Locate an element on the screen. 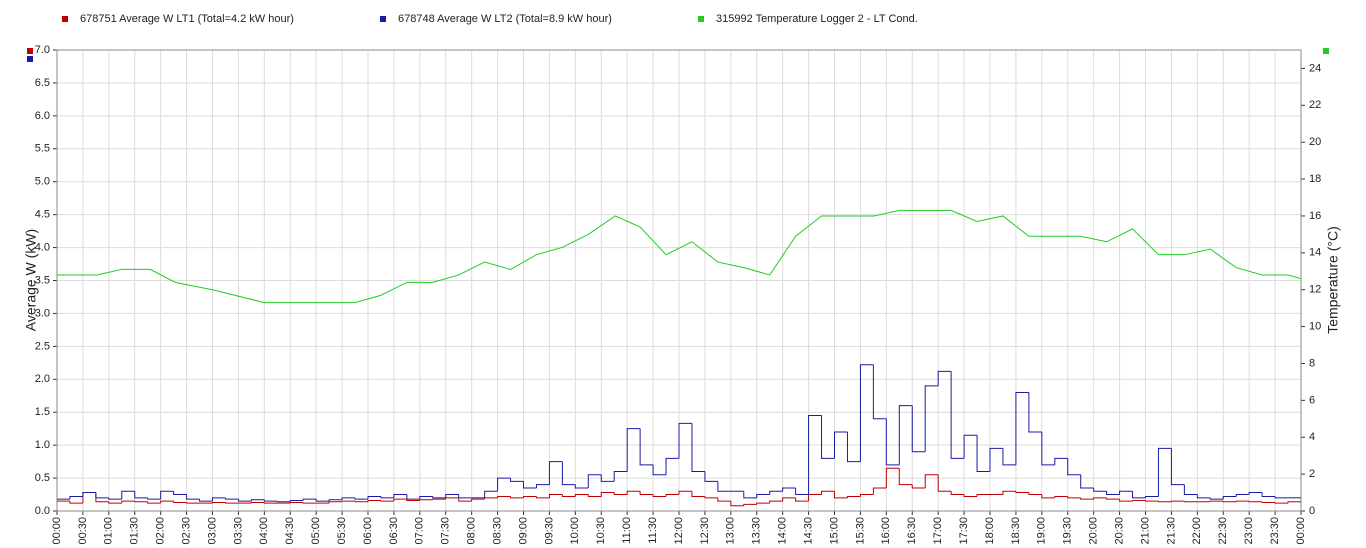 The image size is (1366, 548). y-tick-label: 4.0 is located at coordinates (42, 247).